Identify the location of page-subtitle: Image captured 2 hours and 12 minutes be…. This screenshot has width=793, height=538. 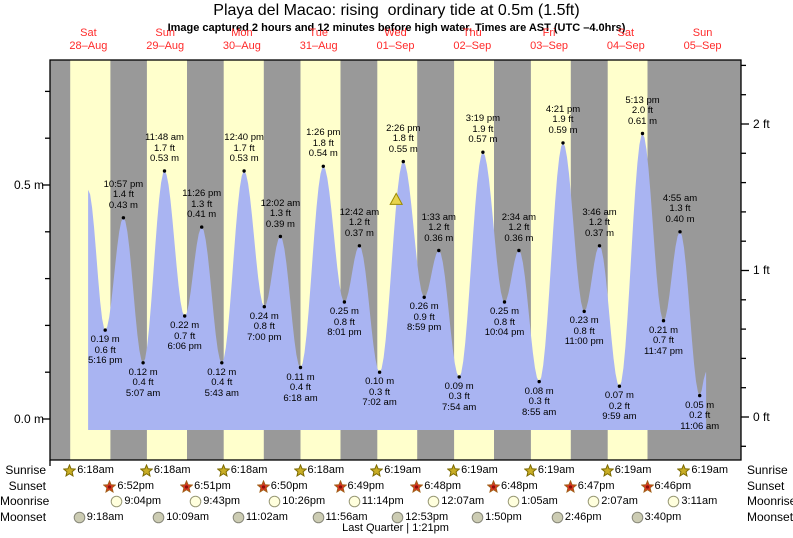
(396, 28).